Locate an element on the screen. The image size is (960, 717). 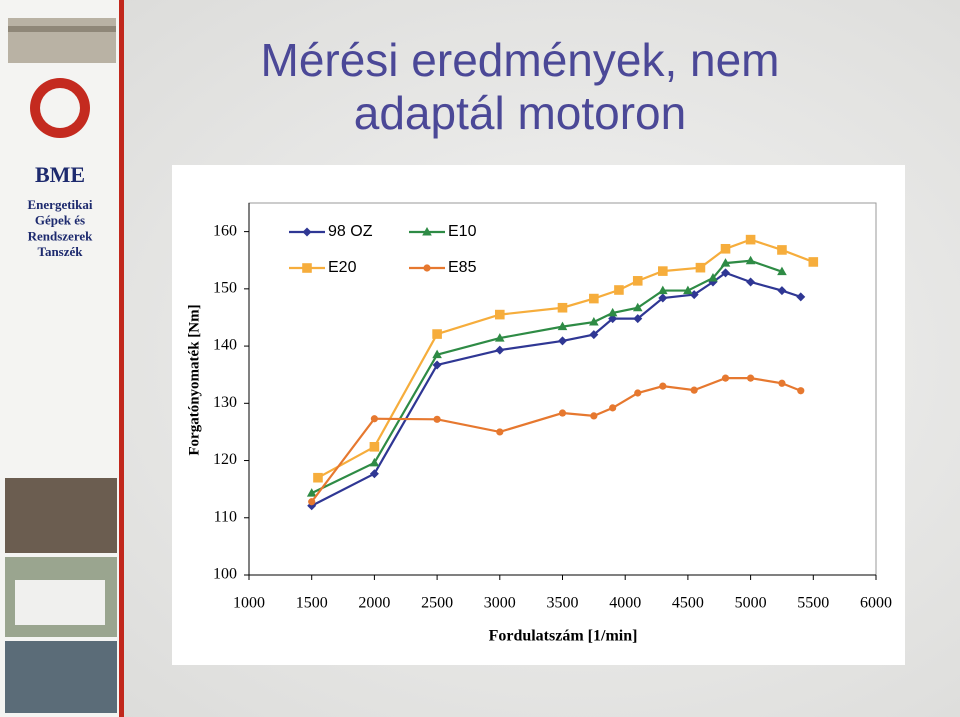
x-tick-label: 2000 is located at coordinates (374, 603).